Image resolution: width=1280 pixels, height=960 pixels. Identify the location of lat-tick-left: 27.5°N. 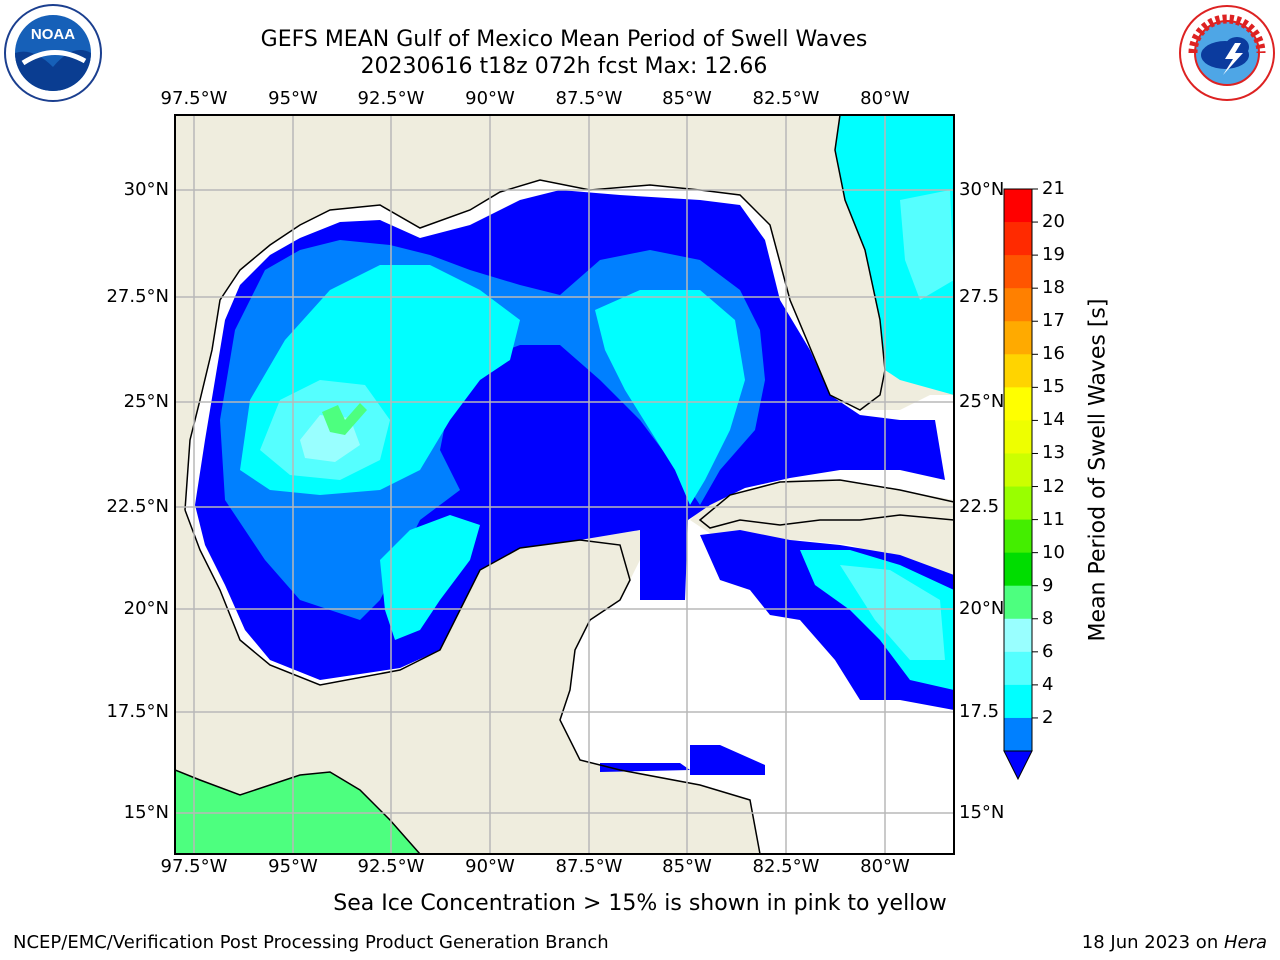
(137, 296).